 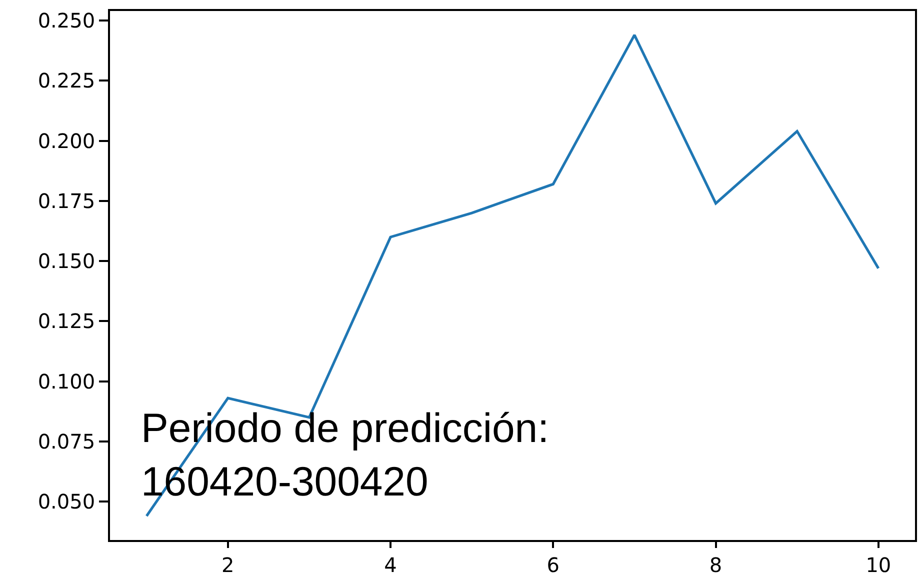 What do you see at coordinates (67, 261) in the screenshot?
I see `y-tick-label: 0.150` at bounding box center [67, 261].